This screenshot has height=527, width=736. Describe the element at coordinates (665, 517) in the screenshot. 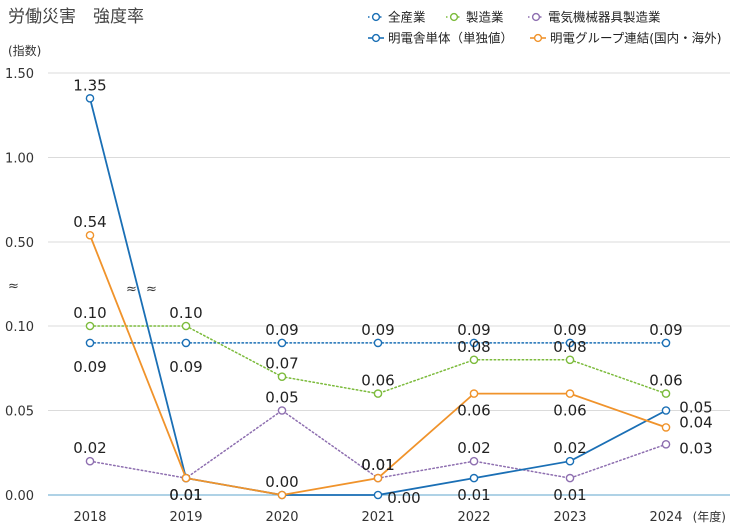

I see `x-tick-label: 2024` at that location.